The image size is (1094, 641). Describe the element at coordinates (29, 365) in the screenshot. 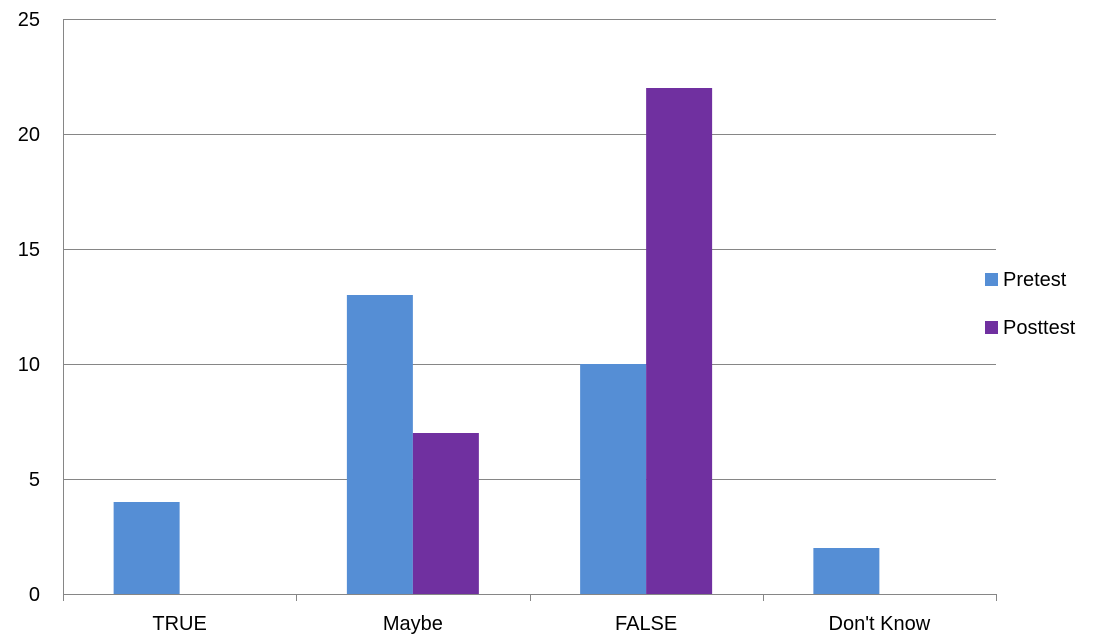

I see `y-tick-label: 10` at that location.